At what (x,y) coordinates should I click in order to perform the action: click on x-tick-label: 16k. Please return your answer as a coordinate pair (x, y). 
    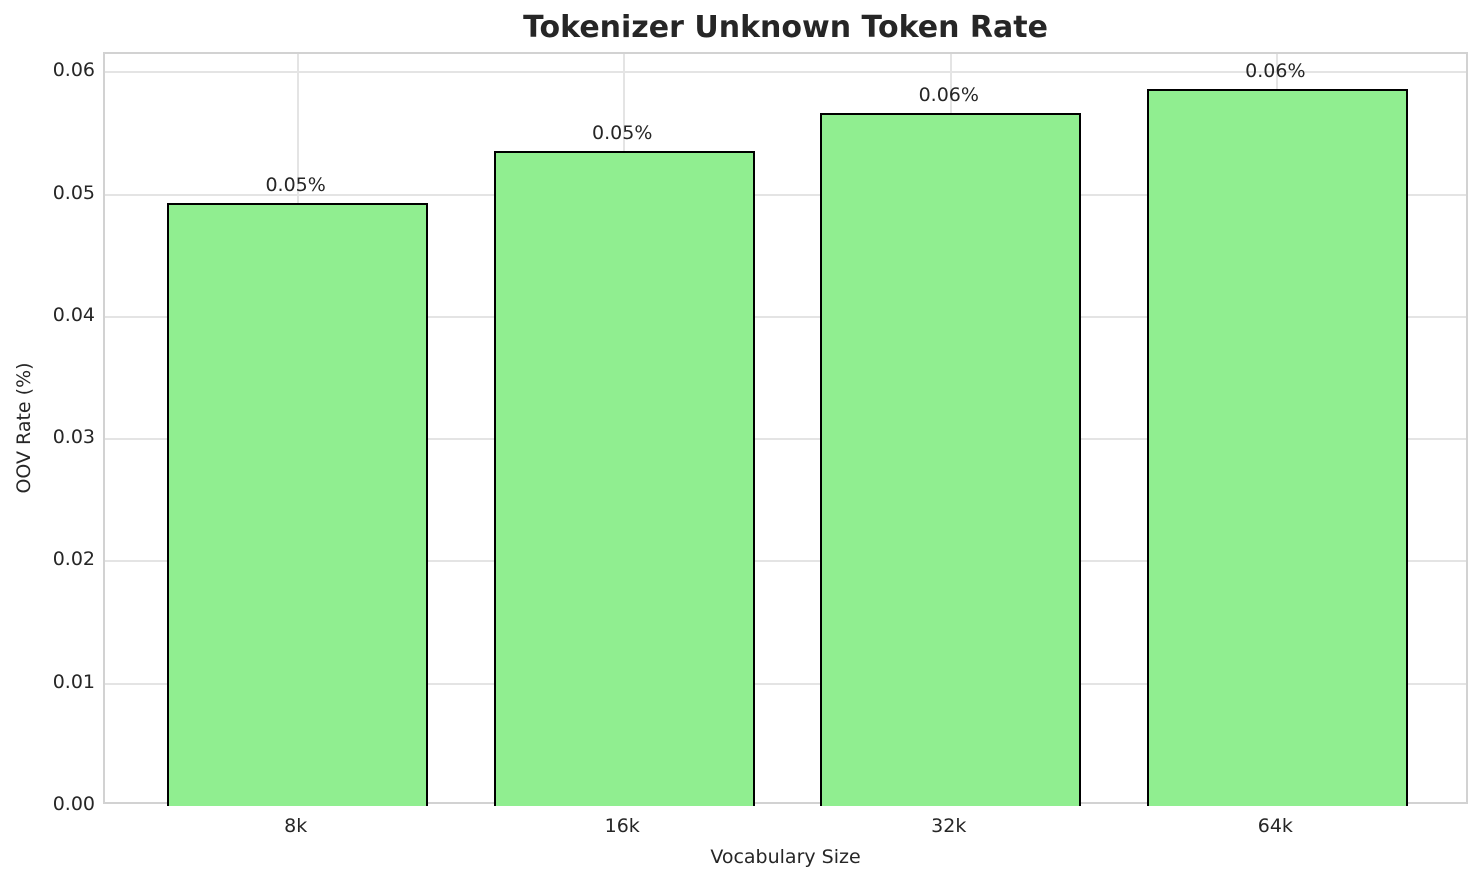
    Looking at the image, I should click on (622, 826).